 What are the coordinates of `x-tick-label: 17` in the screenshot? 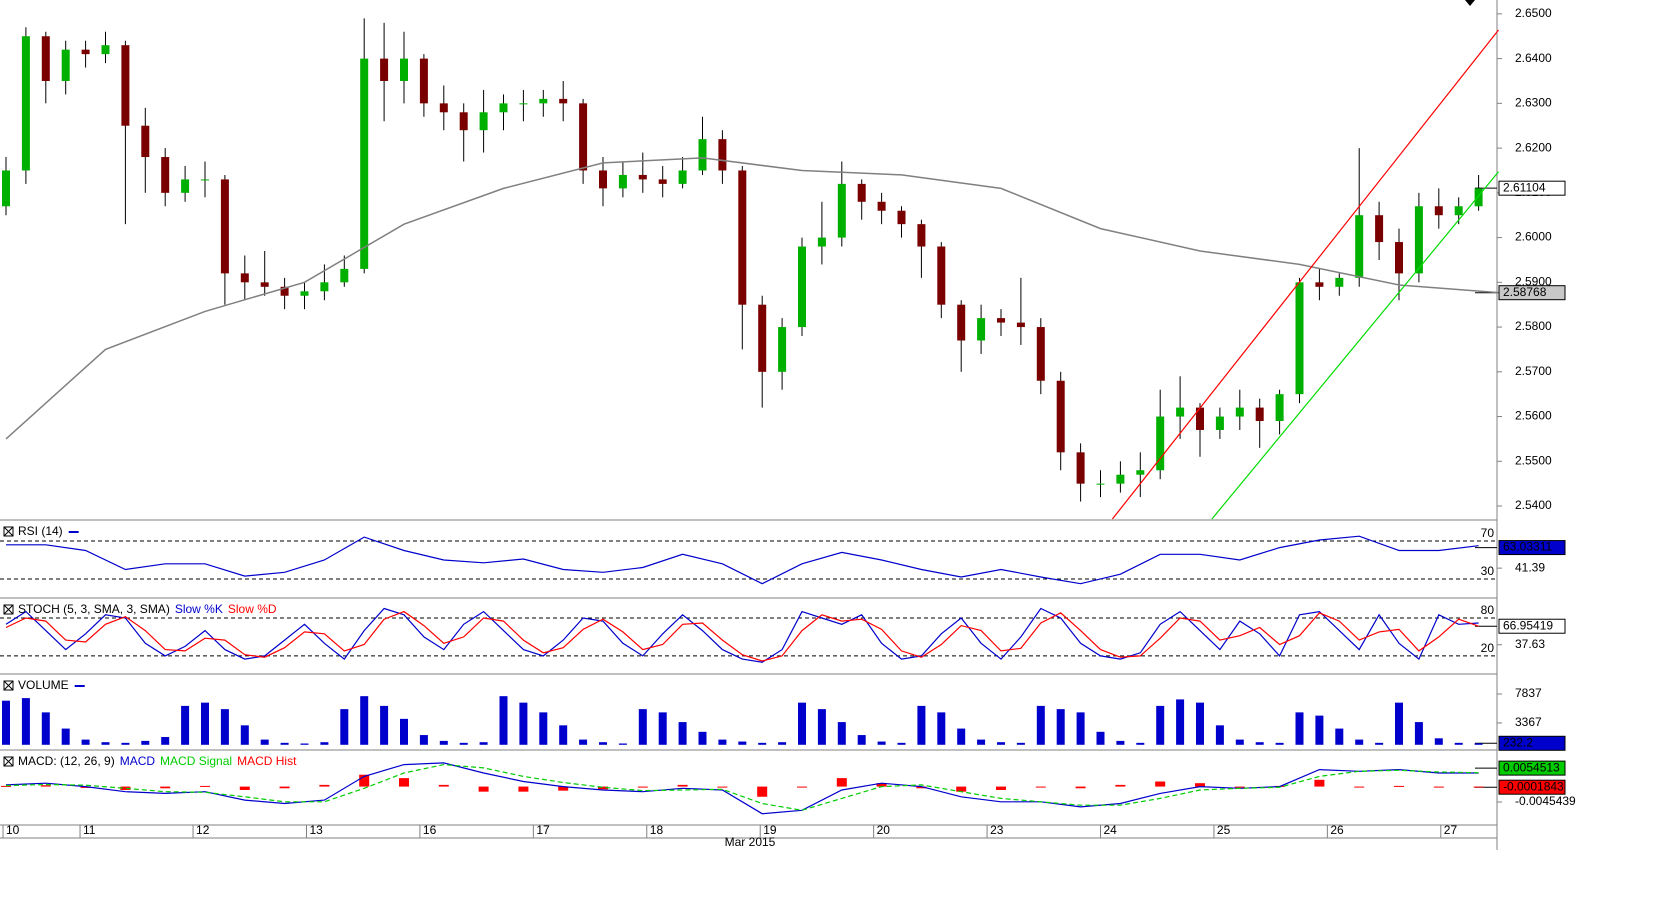 It's located at (543, 830).